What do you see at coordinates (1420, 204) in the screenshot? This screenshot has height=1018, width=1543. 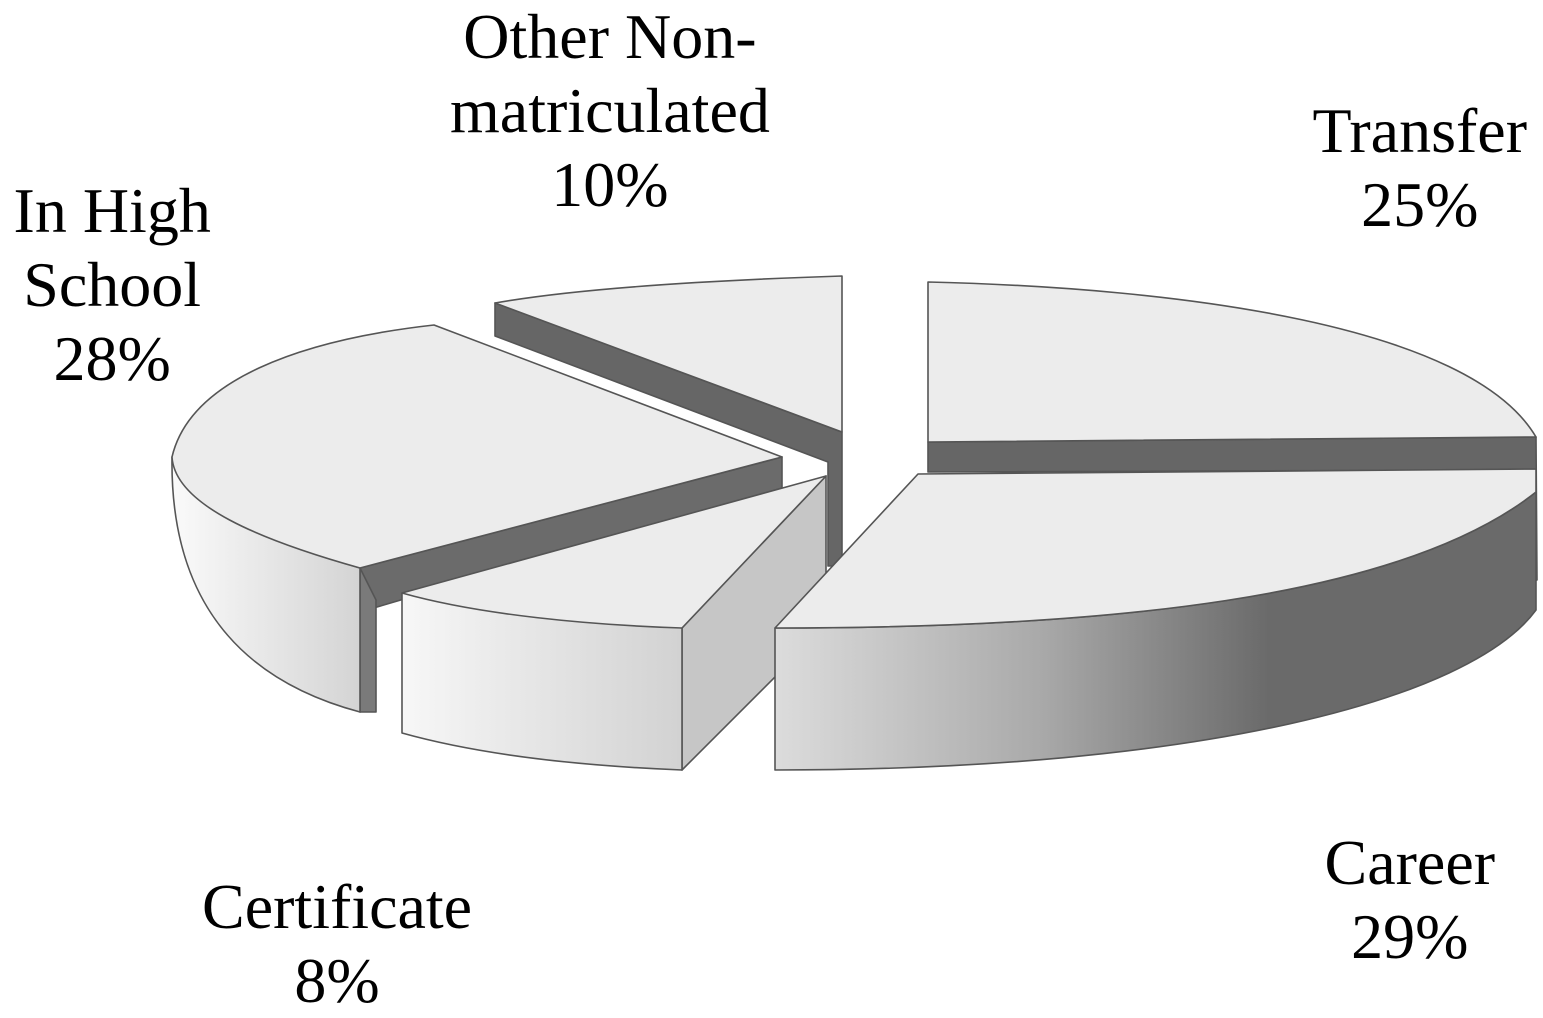 I see `label-transfer-value: 25%` at bounding box center [1420, 204].